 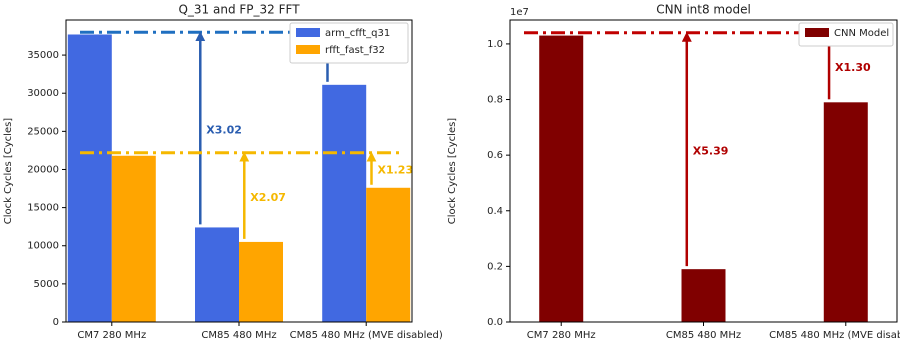 What do you see at coordinates (495, 100) in the screenshot?
I see `y-tick-label: 0.8` at bounding box center [495, 100].